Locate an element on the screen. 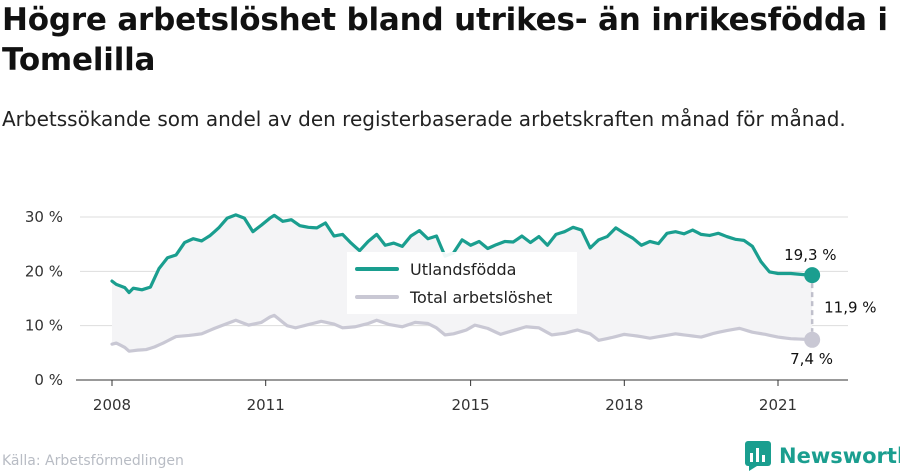 This screenshot has width=900, height=474. y-tick-label: 30 % is located at coordinates (44, 217).